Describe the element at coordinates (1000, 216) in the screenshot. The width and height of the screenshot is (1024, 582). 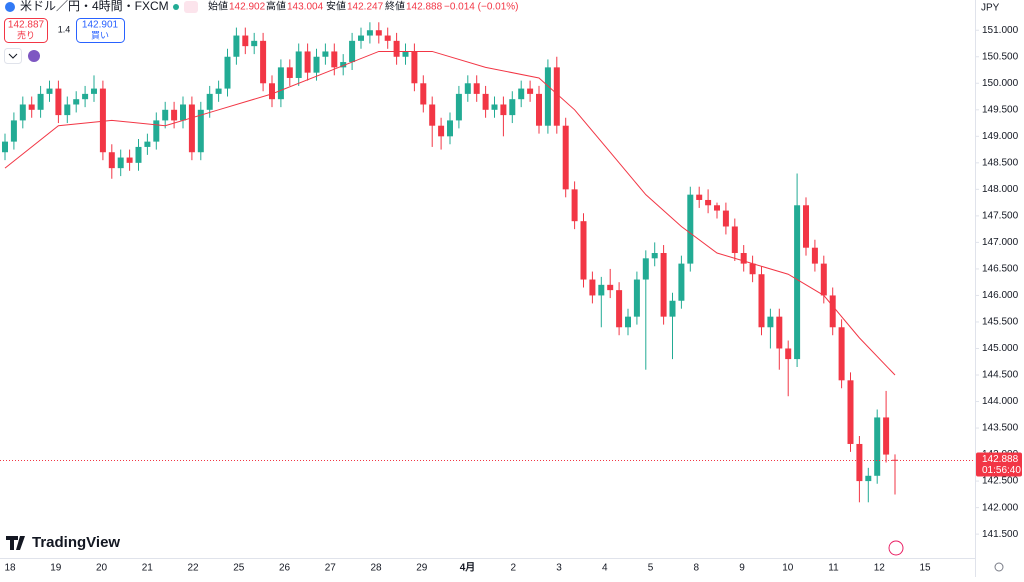
I see `y-tick-label: 147.500` at that location.